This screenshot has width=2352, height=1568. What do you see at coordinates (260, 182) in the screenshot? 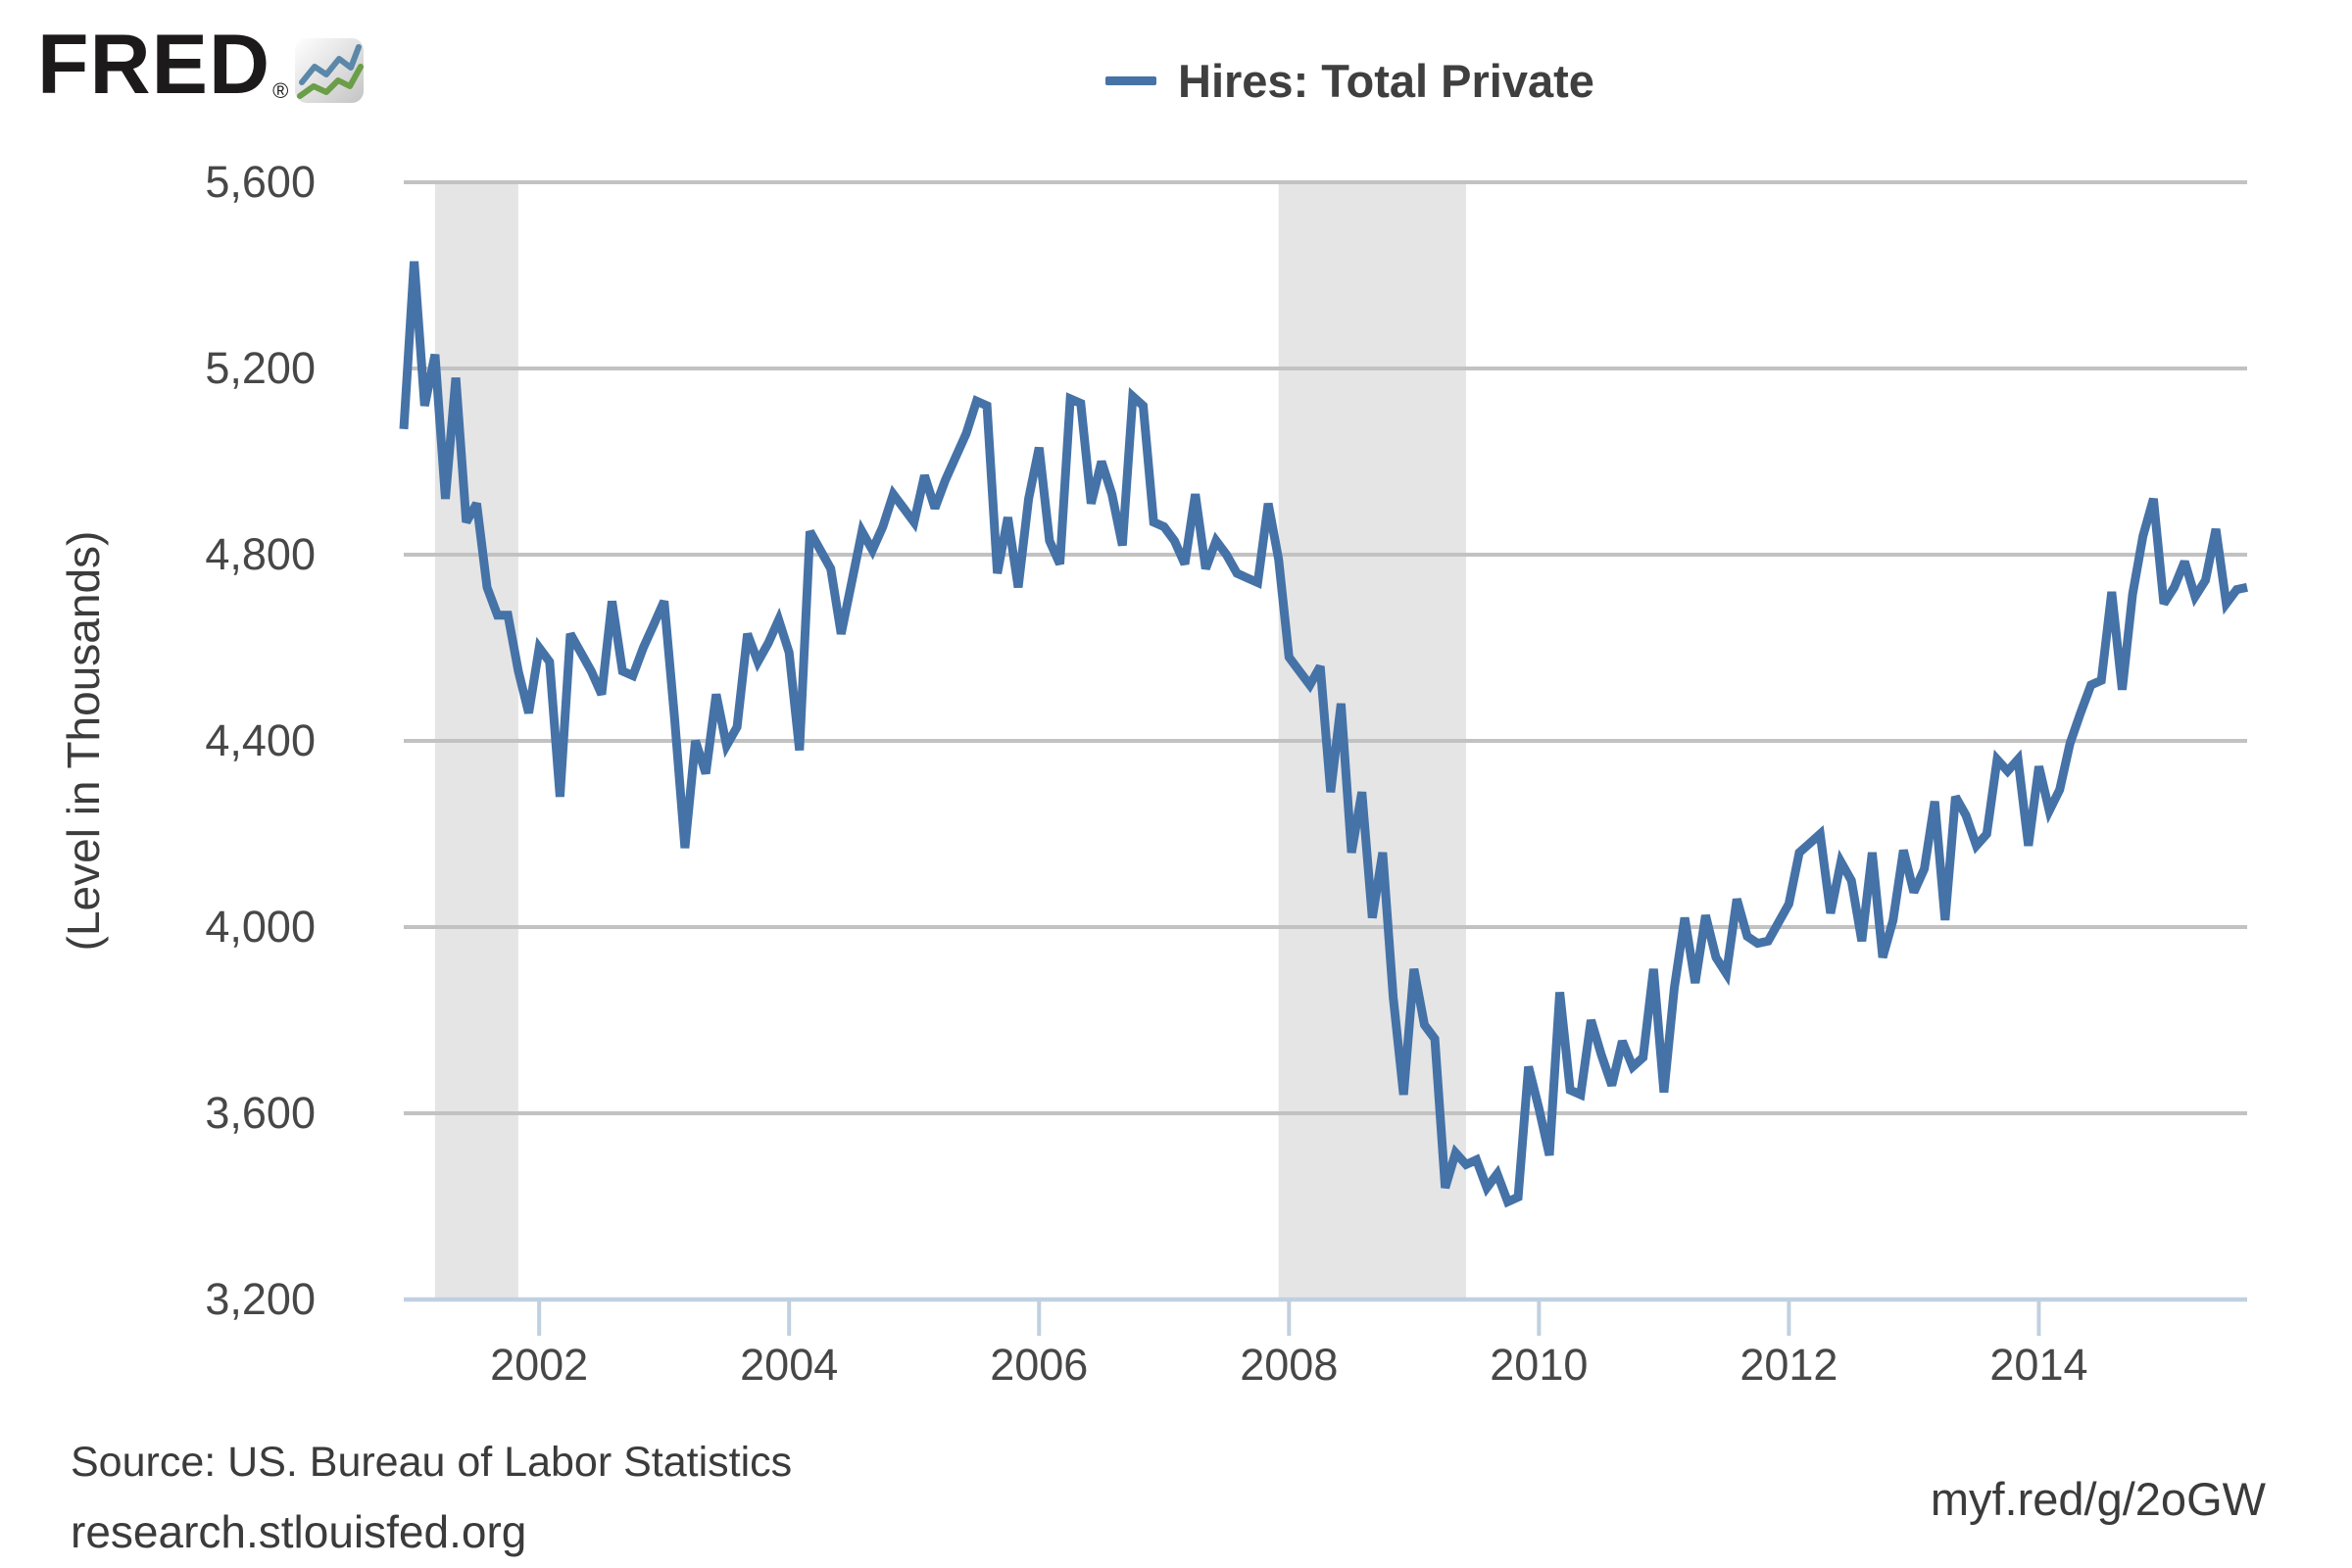
I see `y-axis-tick-label: 5,600` at bounding box center [260, 182].